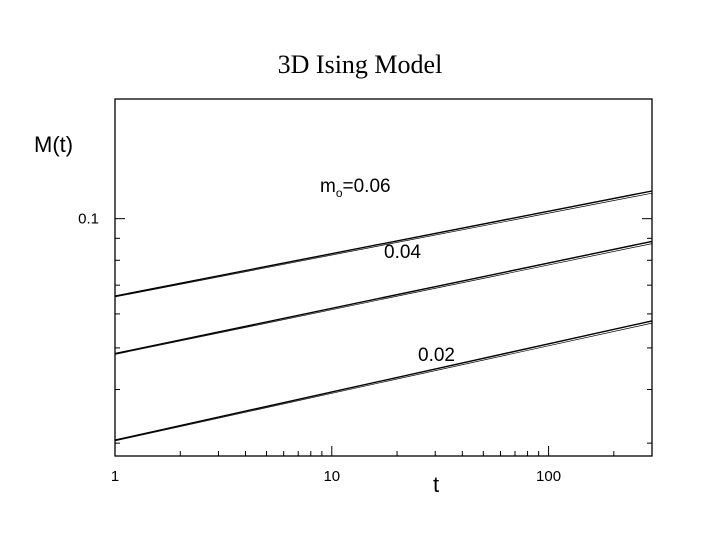 This screenshot has width=720, height=540. I want to click on series-label-3: 0.02, so click(436, 355).